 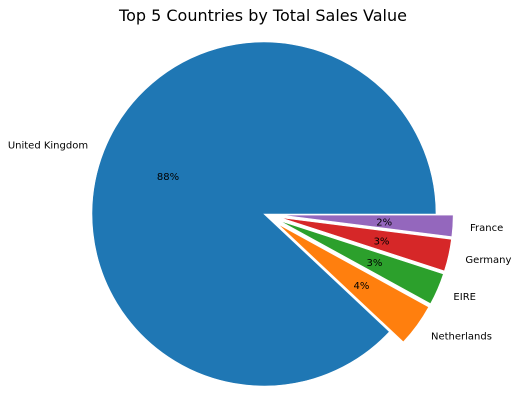 I want to click on pie-slice-netherlands, so click(x=353, y=283).